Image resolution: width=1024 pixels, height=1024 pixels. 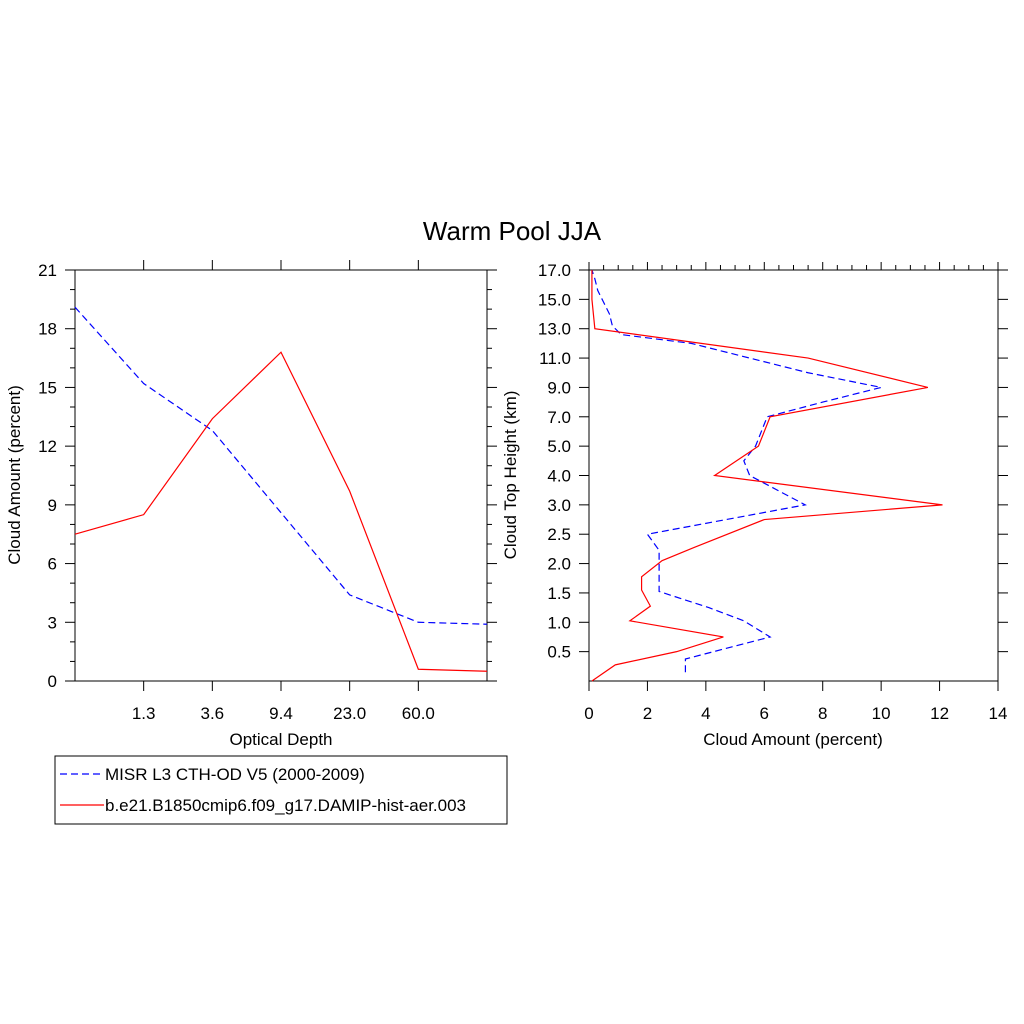 What do you see at coordinates (349, 713) in the screenshot?
I see `left-x-tick-label: 23.0` at bounding box center [349, 713].